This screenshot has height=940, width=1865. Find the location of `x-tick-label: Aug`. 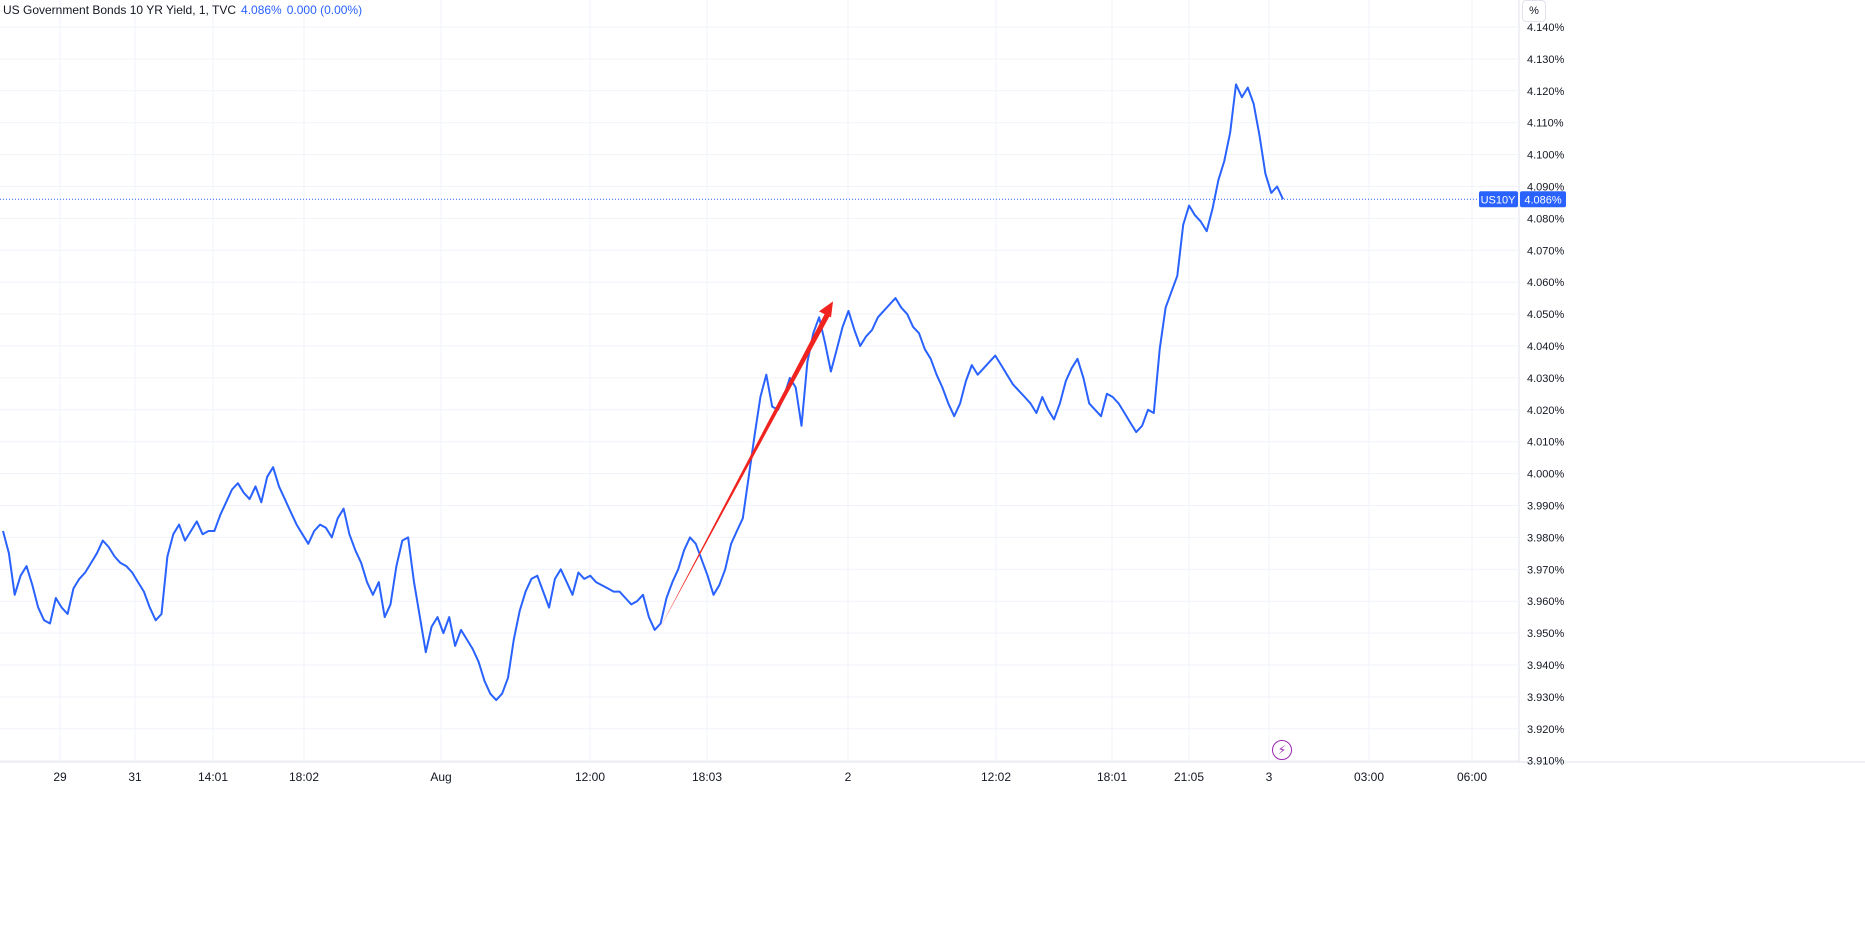

x-tick-label: Aug is located at coordinates (440, 777).